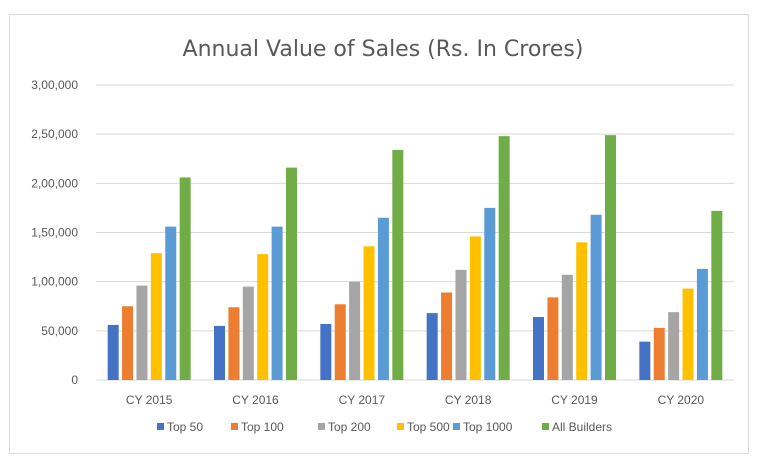 This screenshot has width=768, height=475. I want to click on bar-top-50-cy-2017, so click(326, 351).